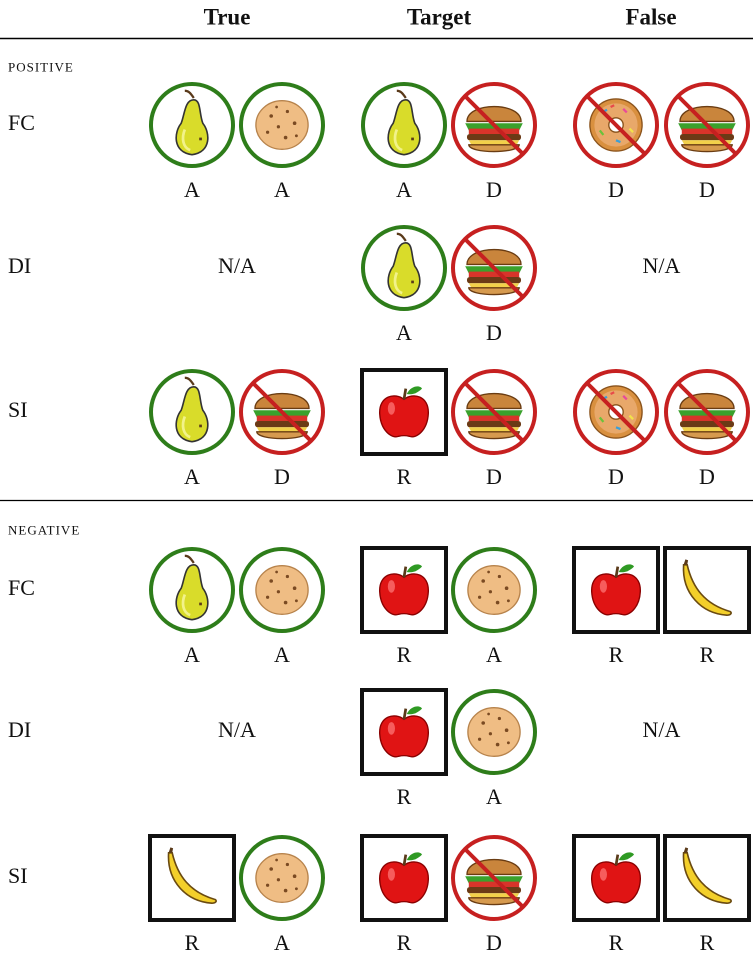  I want to click on section-title: negative, so click(44, 528).